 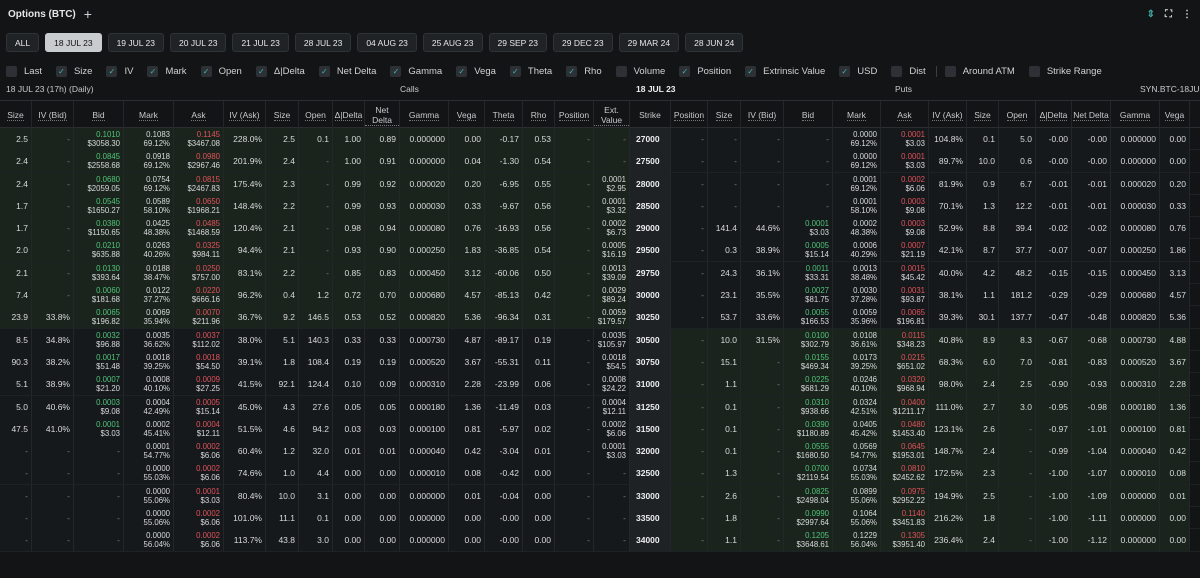 I want to click on put-cell: 24.3, so click(x=724, y=272).